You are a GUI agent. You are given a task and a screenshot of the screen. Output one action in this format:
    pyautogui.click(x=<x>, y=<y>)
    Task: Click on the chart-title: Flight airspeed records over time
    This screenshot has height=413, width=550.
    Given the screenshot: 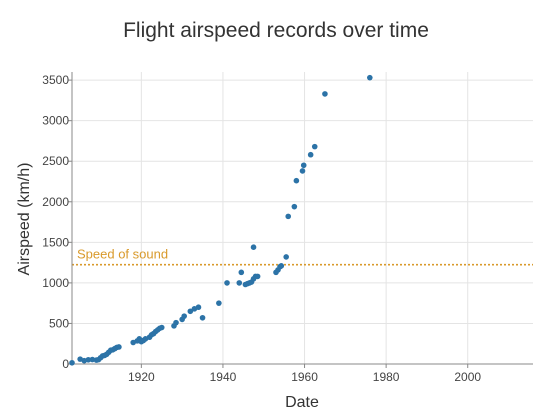 What is the action you would take?
    pyautogui.click(x=276, y=30)
    